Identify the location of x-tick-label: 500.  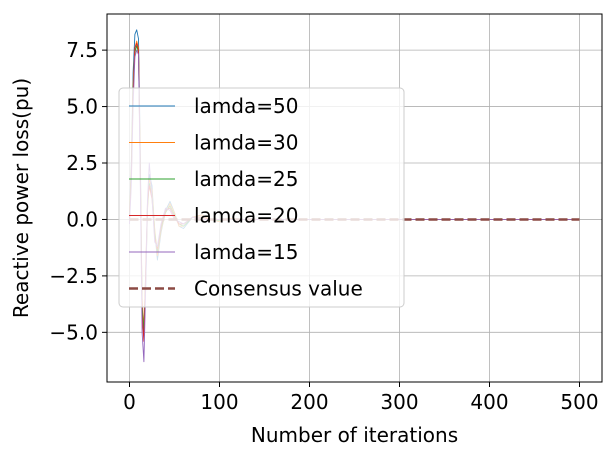
(579, 402).